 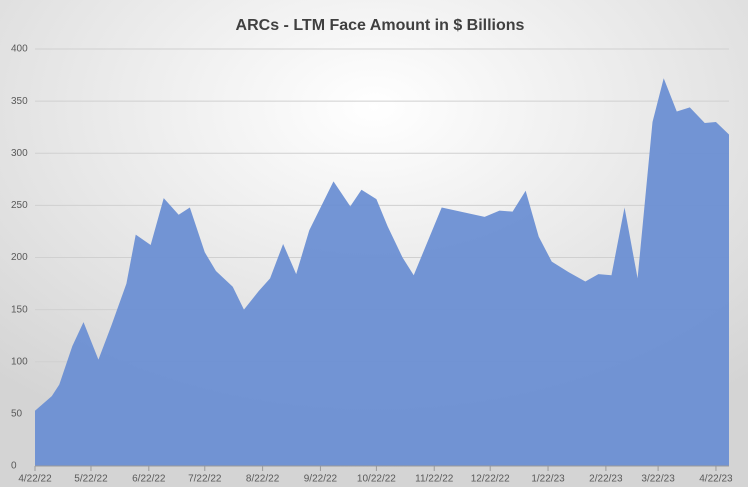 I want to click on x-tick-label: 3/22/23, so click(x=658, y=479).